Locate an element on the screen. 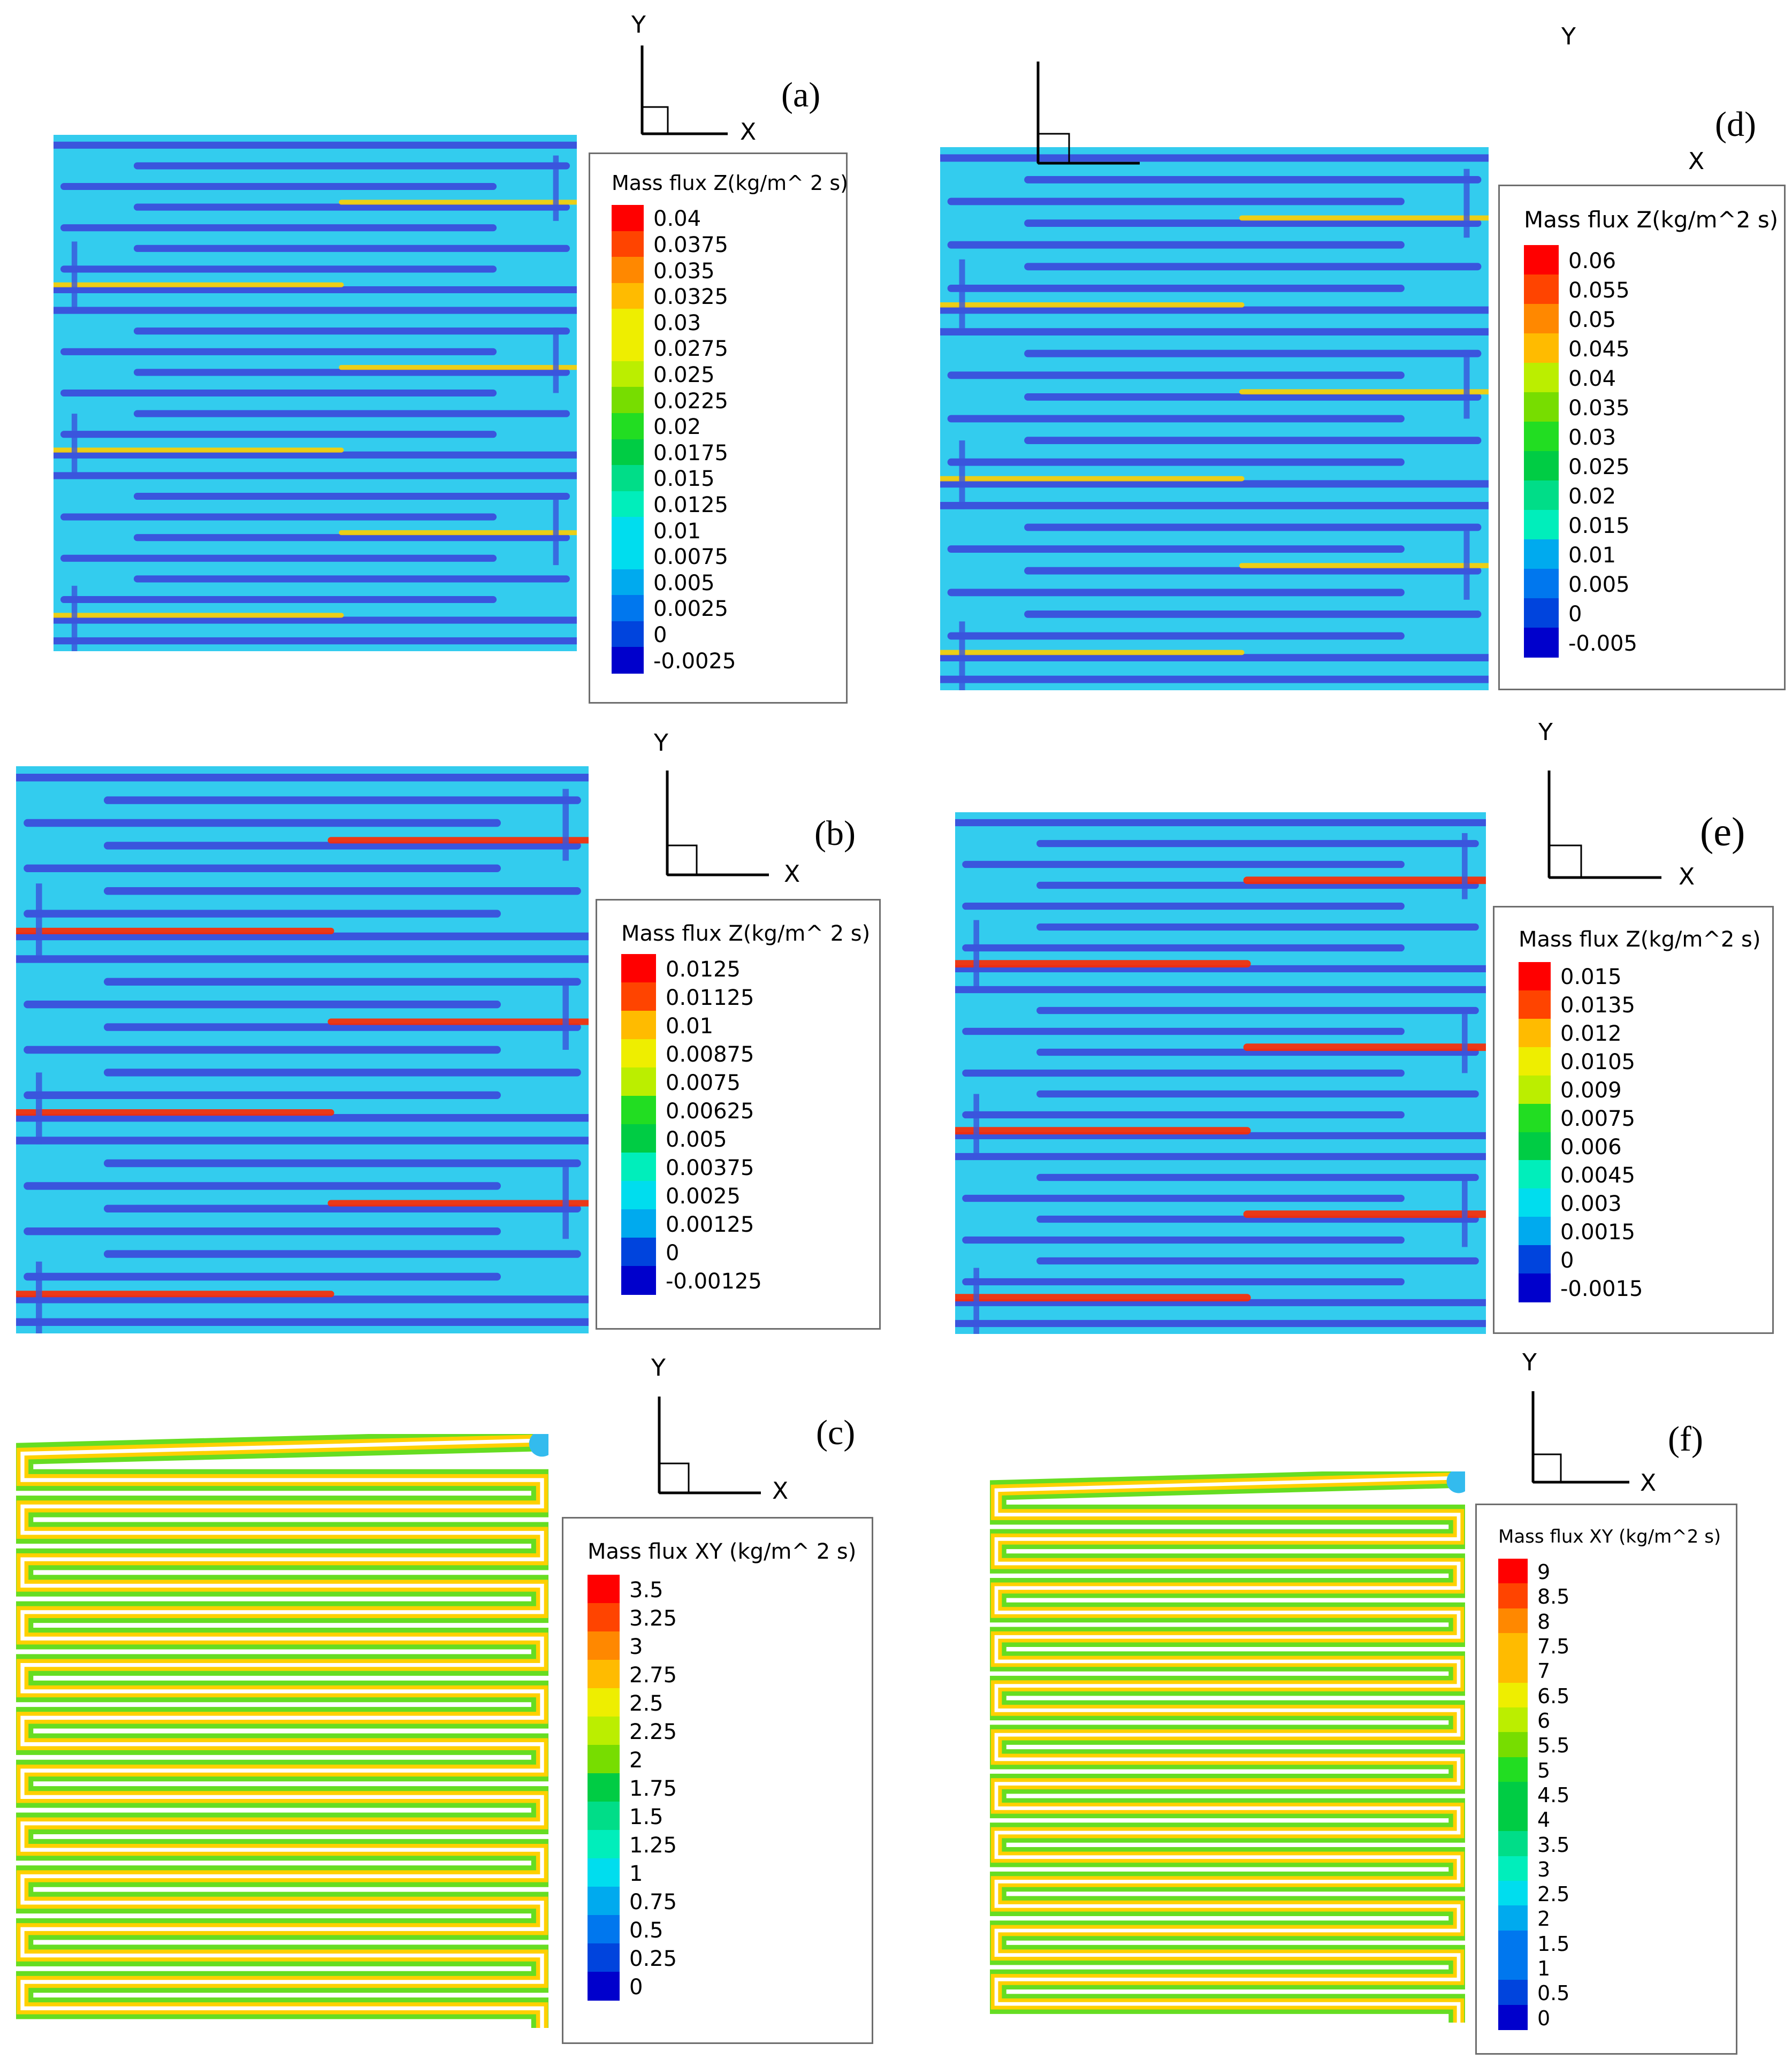  legend-title-c: Mass flux XY (kg/m^ 2 s) is located at coordinates (722, 1551).